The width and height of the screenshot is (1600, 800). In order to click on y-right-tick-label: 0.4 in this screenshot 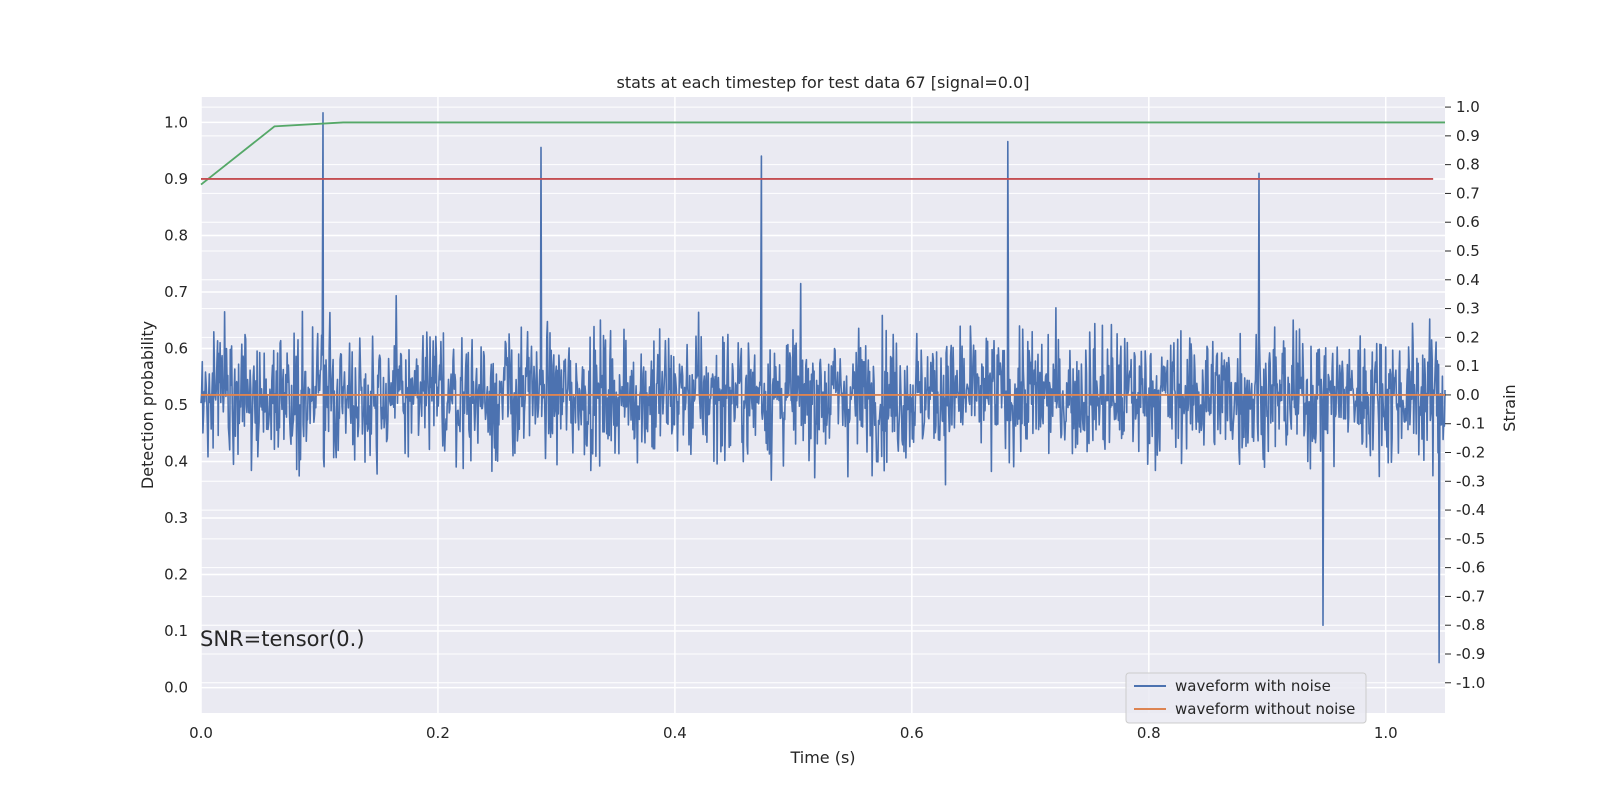, I will do `click(1468, 280)`.